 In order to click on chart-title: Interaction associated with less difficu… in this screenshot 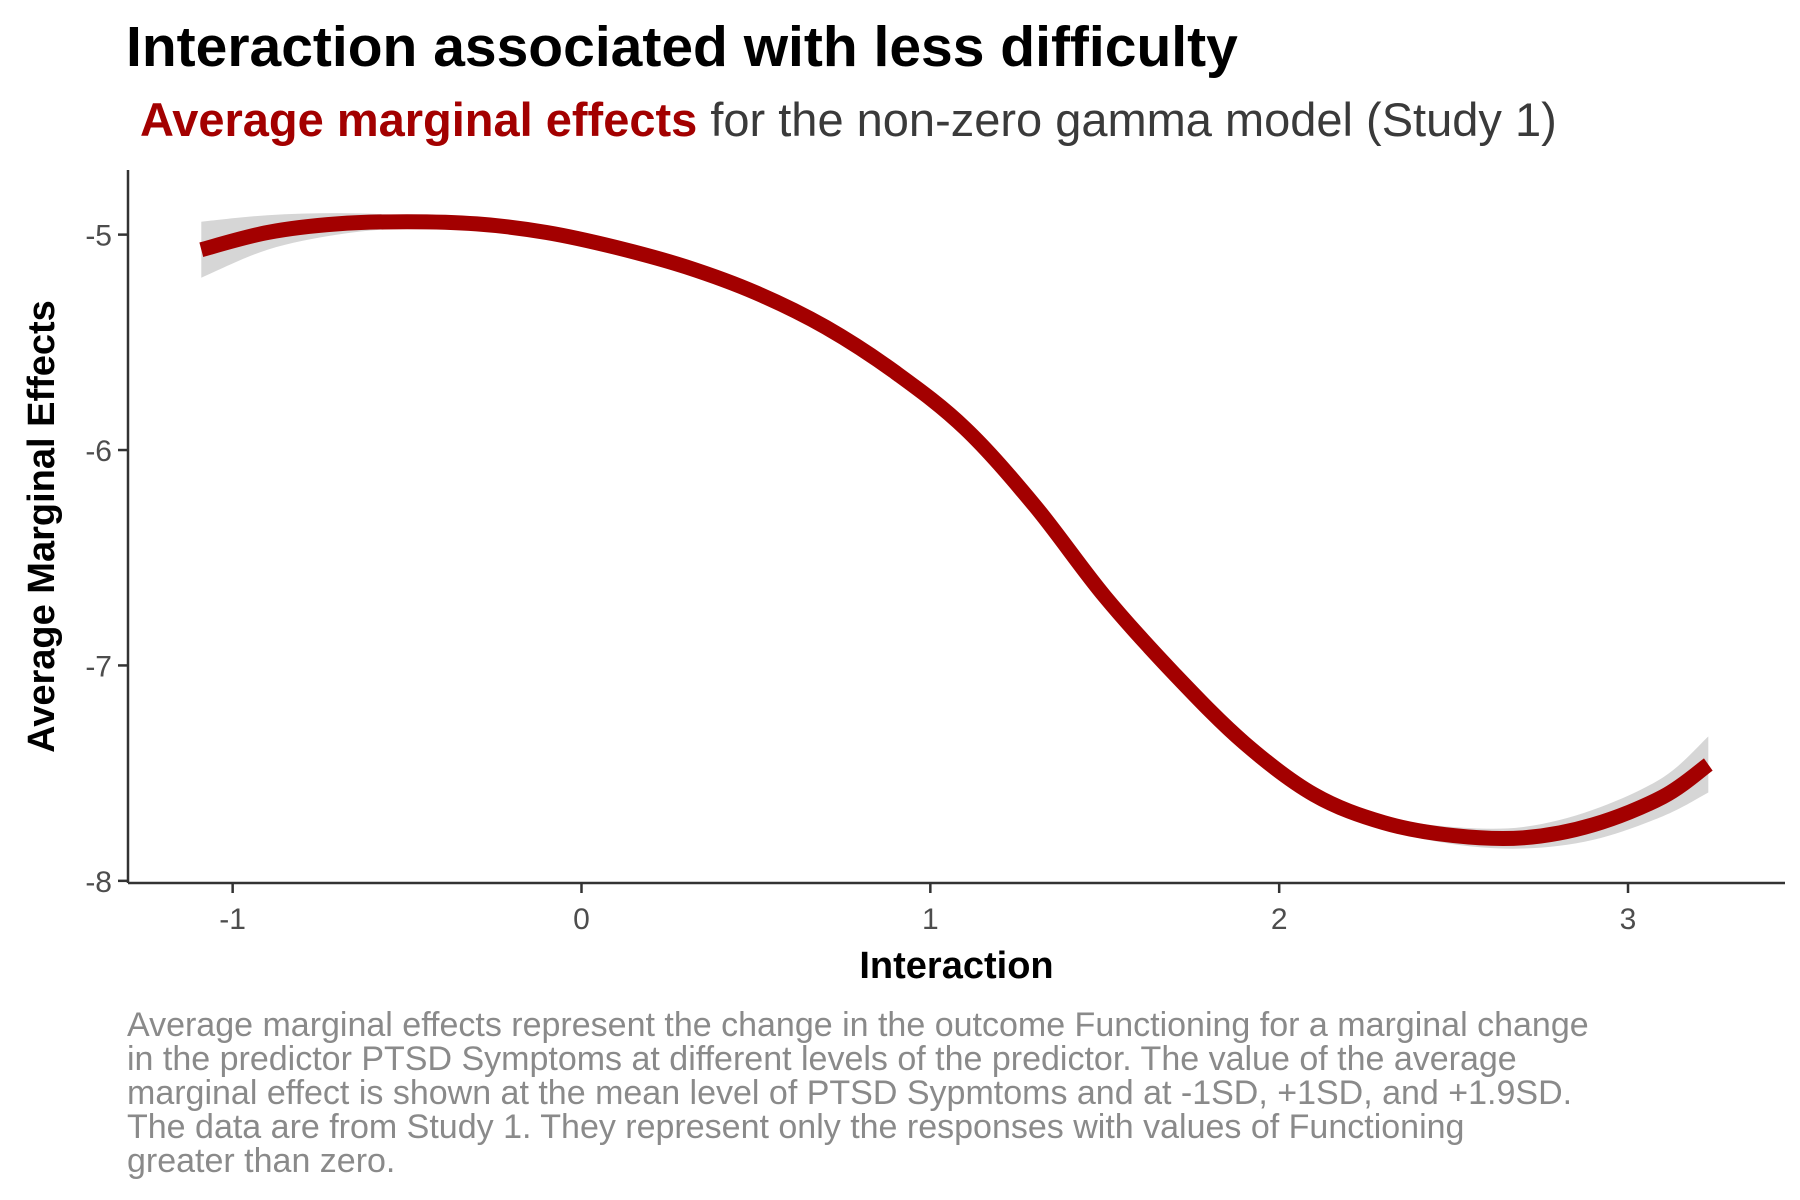, I will do `click(682, 47)`.